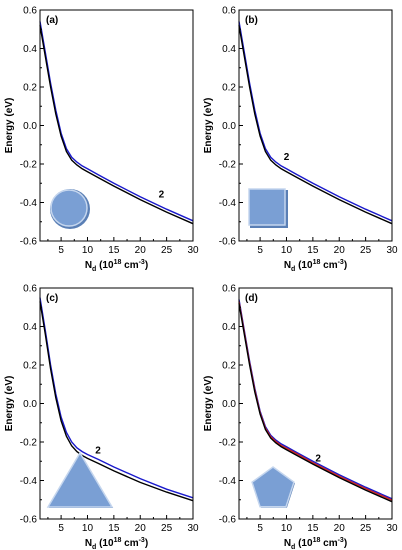 This screenshot has width=402, height=550. What do you see at coordinates (52, 20) in the screenshot?
I see `panel-label: (a)` at bounding box center [52, 20].